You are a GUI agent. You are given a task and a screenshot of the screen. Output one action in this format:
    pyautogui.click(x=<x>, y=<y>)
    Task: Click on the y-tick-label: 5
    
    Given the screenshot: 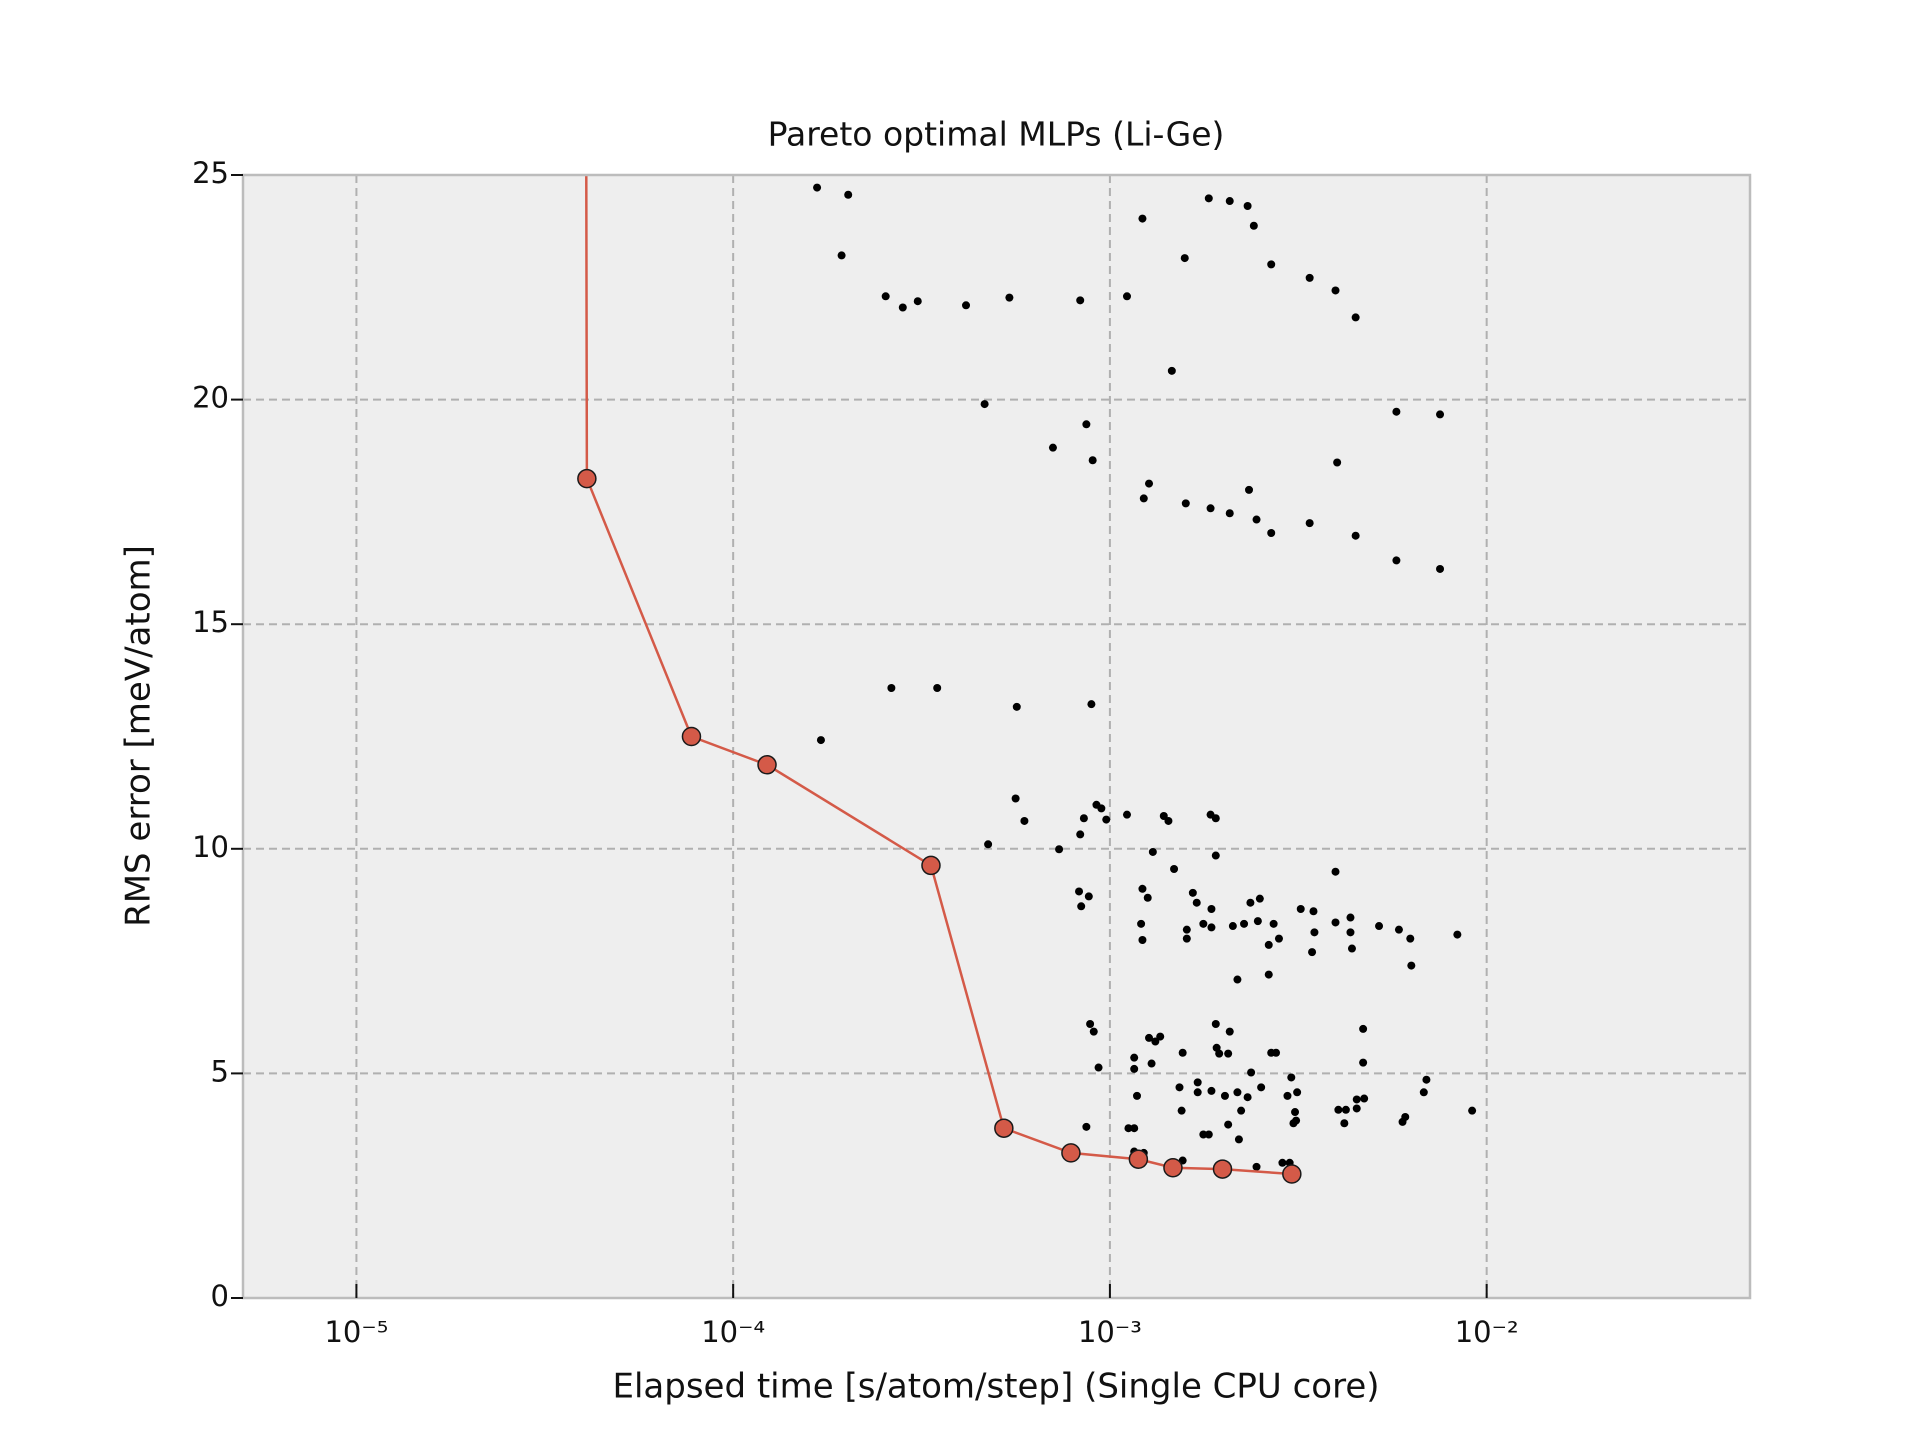 What is the action you would take?
    pyautogui.click(x=220, y=1071)
    